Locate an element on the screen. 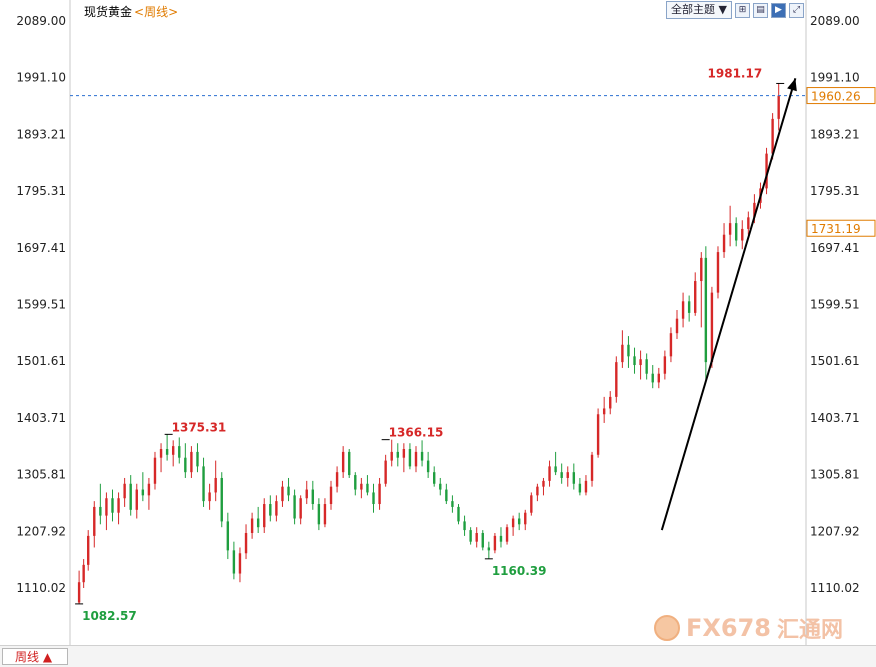  y-tick-label-right: 1991.10 is located at coordinates (835, 78).